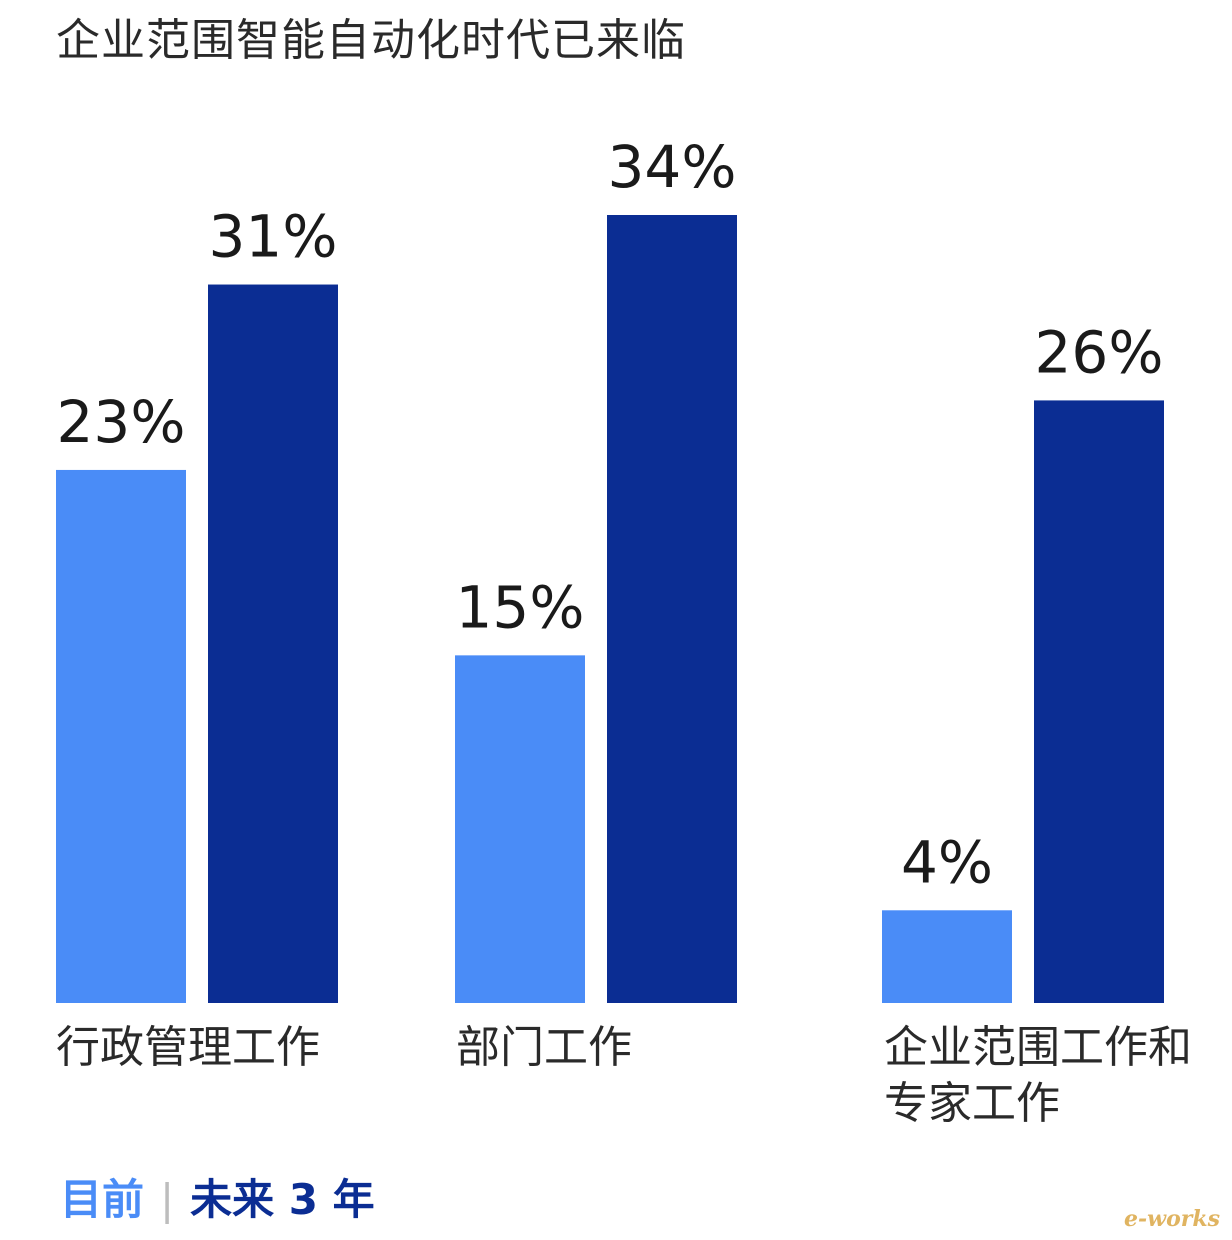 The width and height of the screenshot is (1232, 1240). What do you see at coordinates (102, 1199) in the screenshot?
I see `legend-current: 目前` at bounding box center [102, 1199].